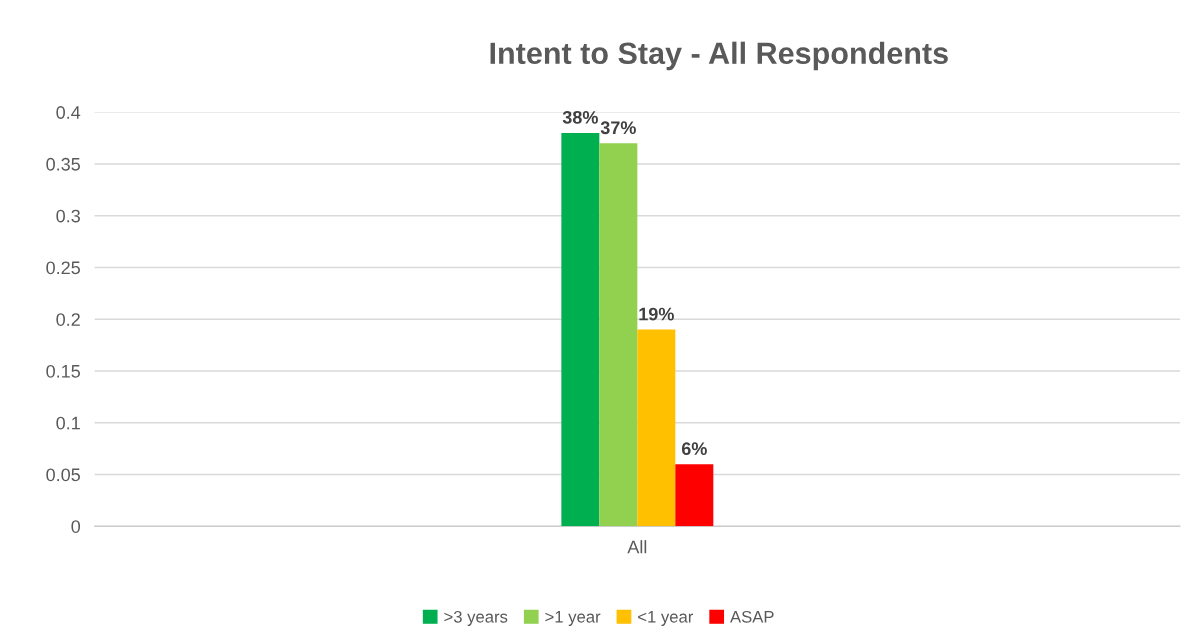  I want to click on y-tick-label: 0.4, so click(68, 112).